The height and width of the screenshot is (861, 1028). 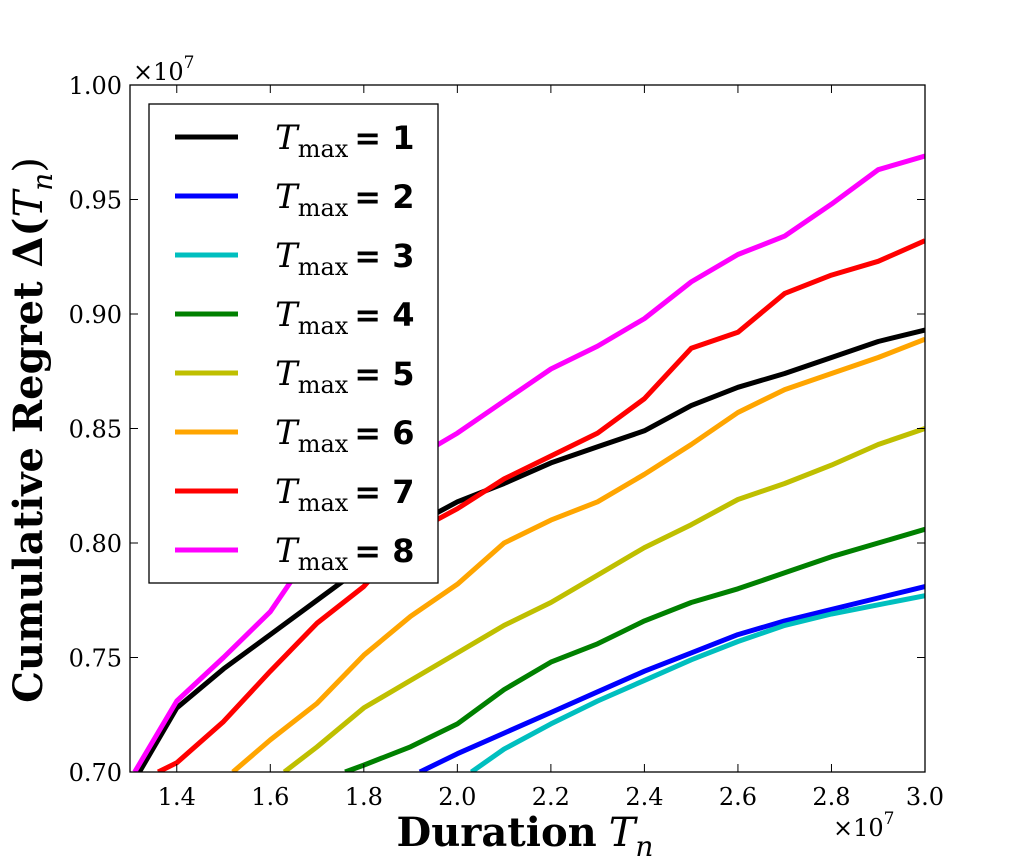 I want to click on x-tick-label: 2.2, so click(x=551, y=797).